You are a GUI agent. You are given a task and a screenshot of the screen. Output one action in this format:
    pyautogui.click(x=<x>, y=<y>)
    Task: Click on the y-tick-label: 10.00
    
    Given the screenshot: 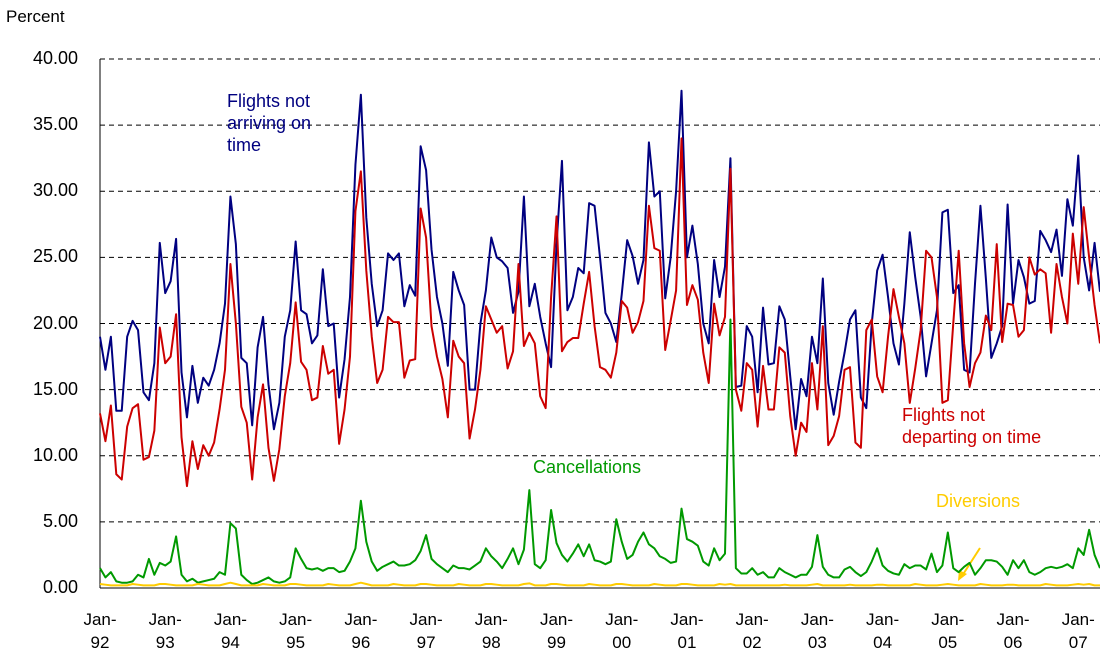 What is the action you would take?
    pyautogui.click(x=55, y=454)
    